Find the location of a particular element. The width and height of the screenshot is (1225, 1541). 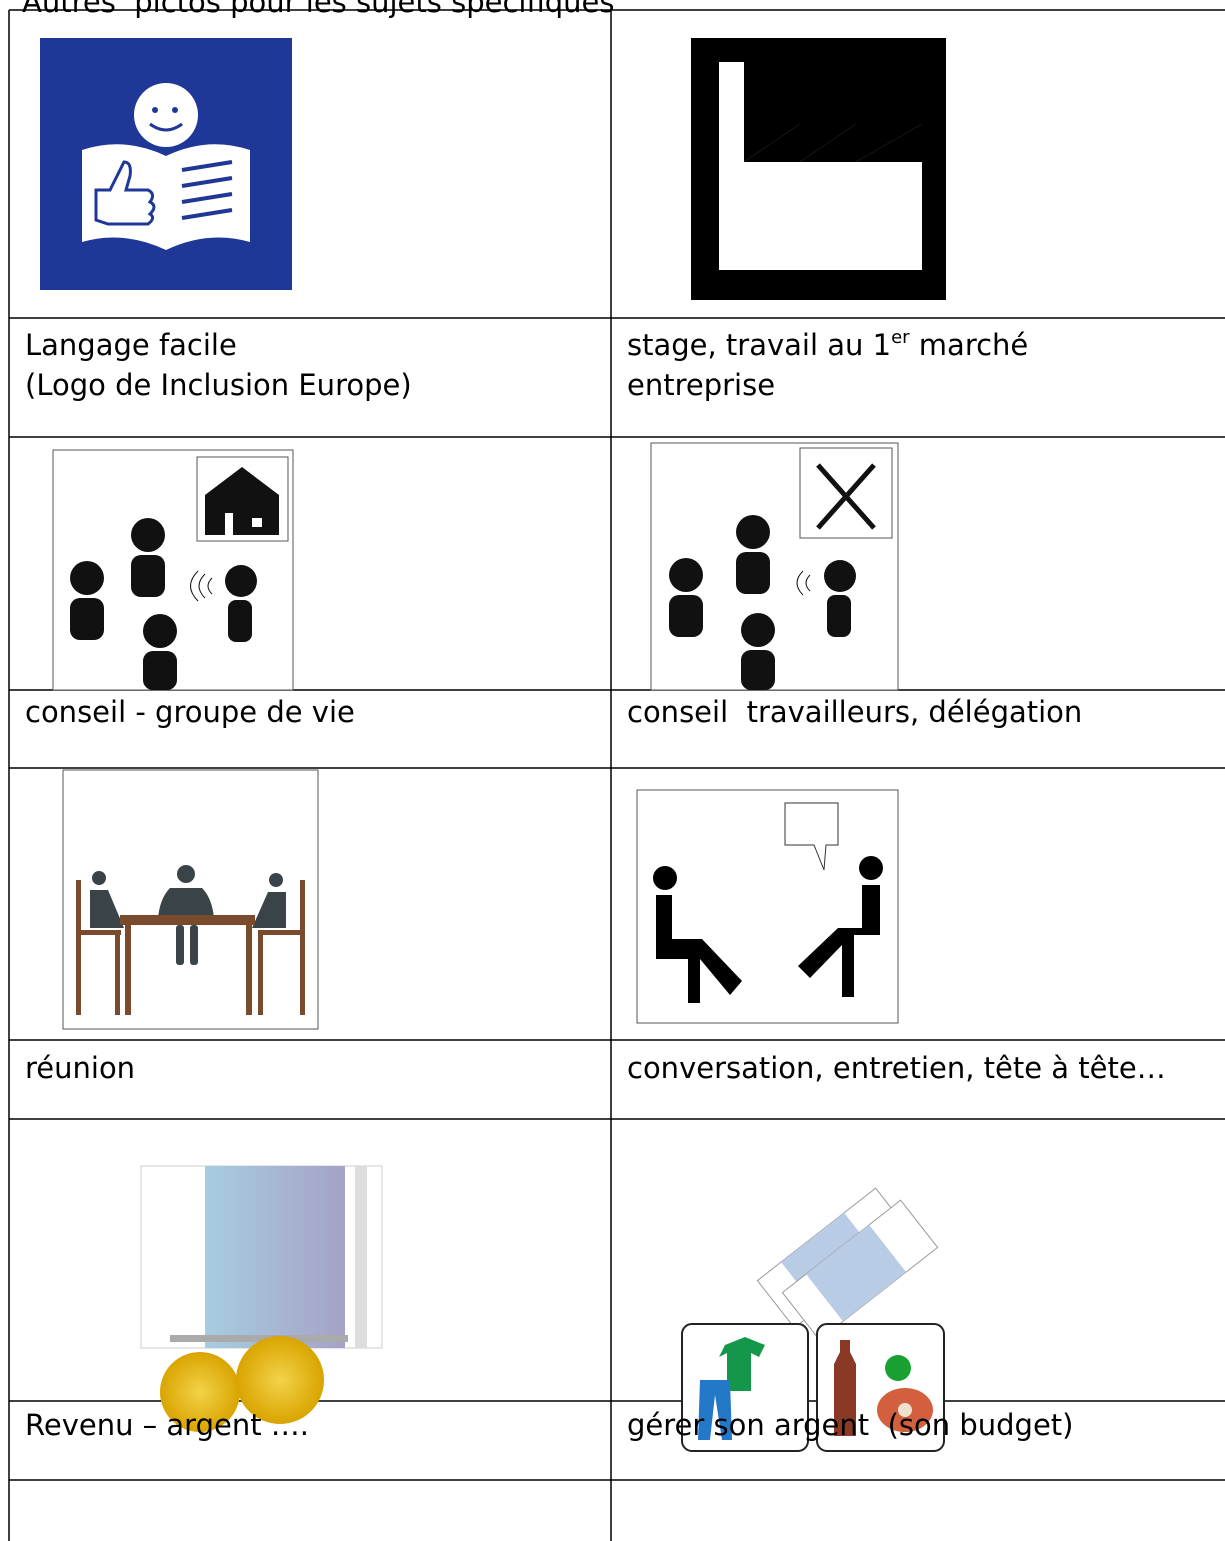

cell-text: gérer son argent (son budget) is located at coordinates (850, 1425).